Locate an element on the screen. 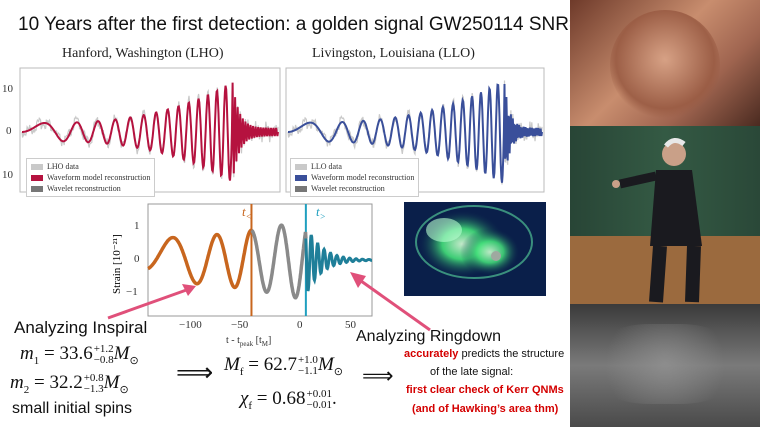 Image resolution: width=760 pixels, height=427 pixels. lho-legend-model: Waveform model reconstruction is located at coordinates (99, 177).